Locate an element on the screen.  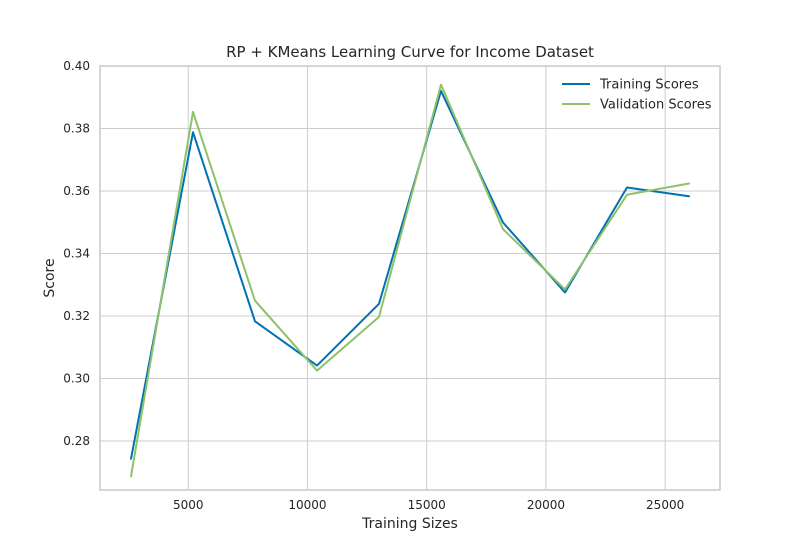
x-tick-label: 25000 is located at coordinates (665, 505).